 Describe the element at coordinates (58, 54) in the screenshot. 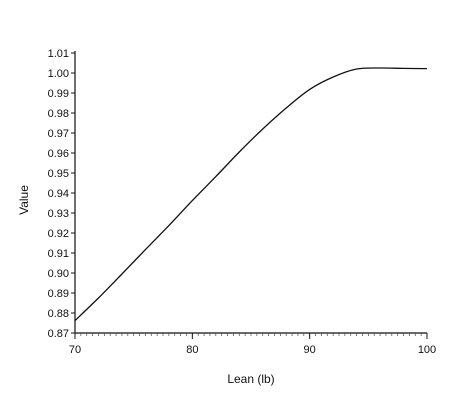

I see `y-tick-label: 1.01` at that location.